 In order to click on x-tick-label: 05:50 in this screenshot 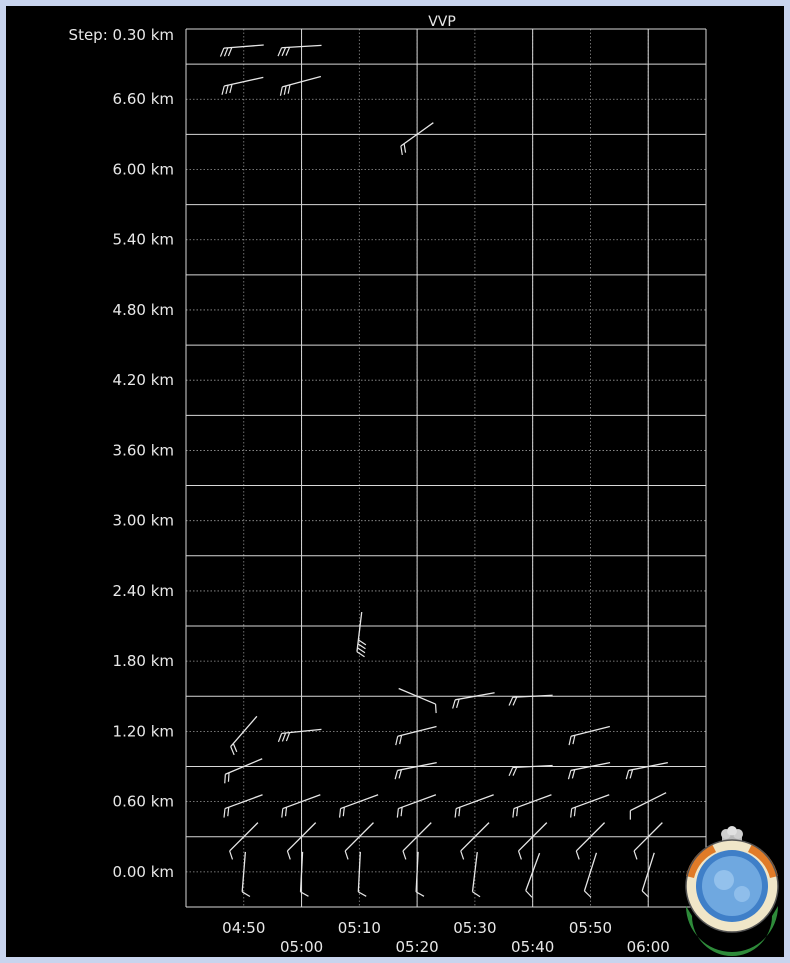, I will do `click(590, 928)`.